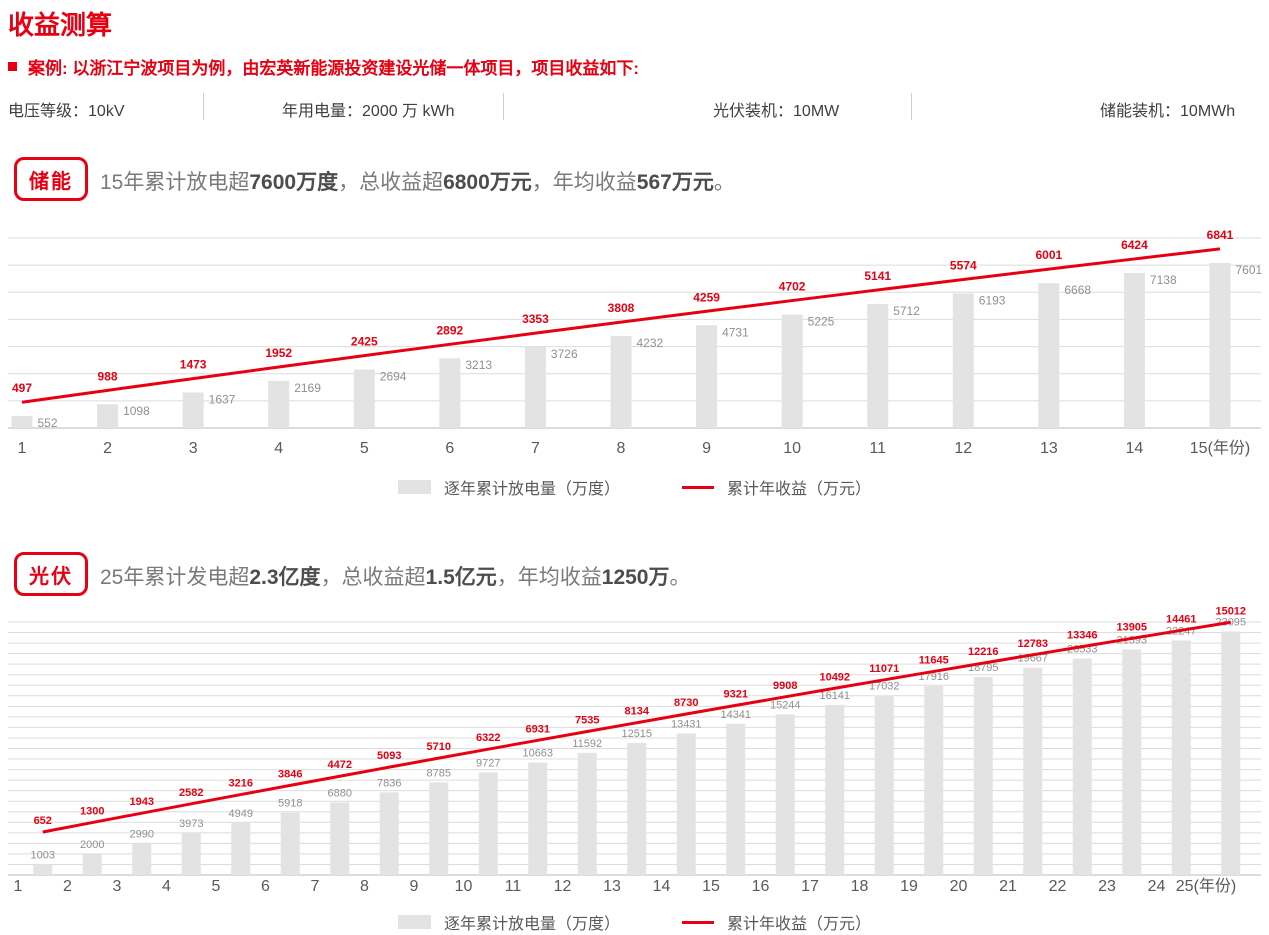 Image resolution: width=1269 pixels, height=935 pixels. Describe the element at coordinates (612, 886) in the screenshot. I see `x-axis-label: 13` at that location.